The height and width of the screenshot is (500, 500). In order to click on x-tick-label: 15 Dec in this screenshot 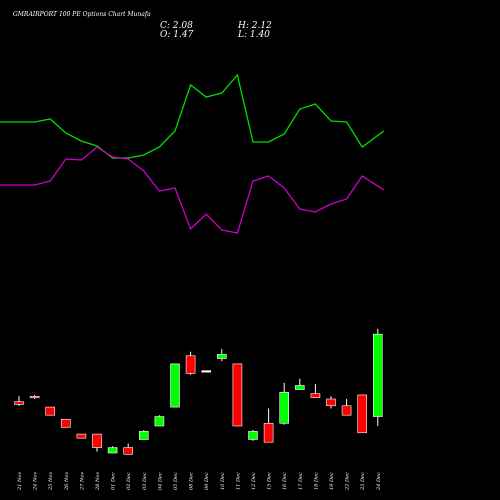, I will do `click(270, 481)`.